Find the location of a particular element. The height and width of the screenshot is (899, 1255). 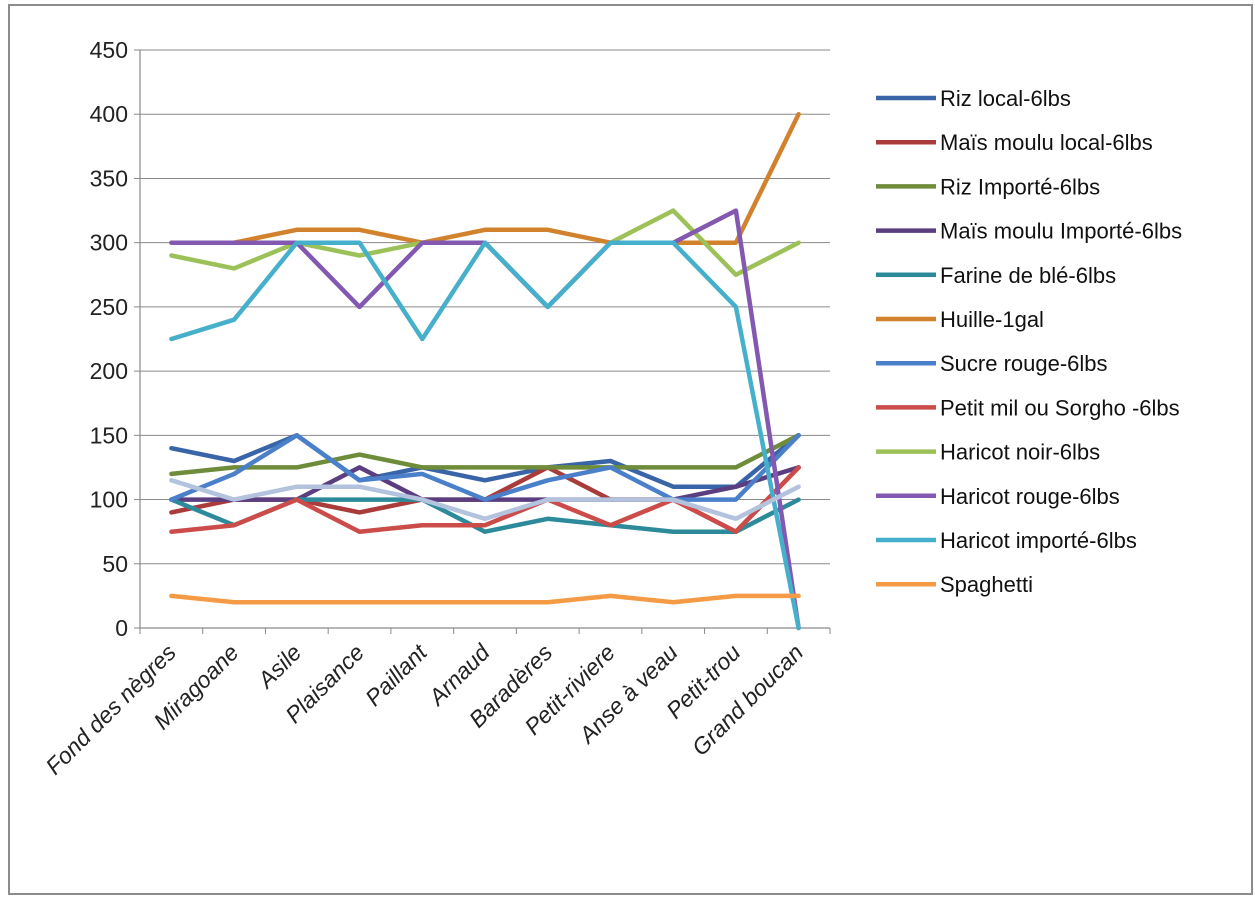

x-tick-label-paillant: Paillant is located at coordinates (396, 674).